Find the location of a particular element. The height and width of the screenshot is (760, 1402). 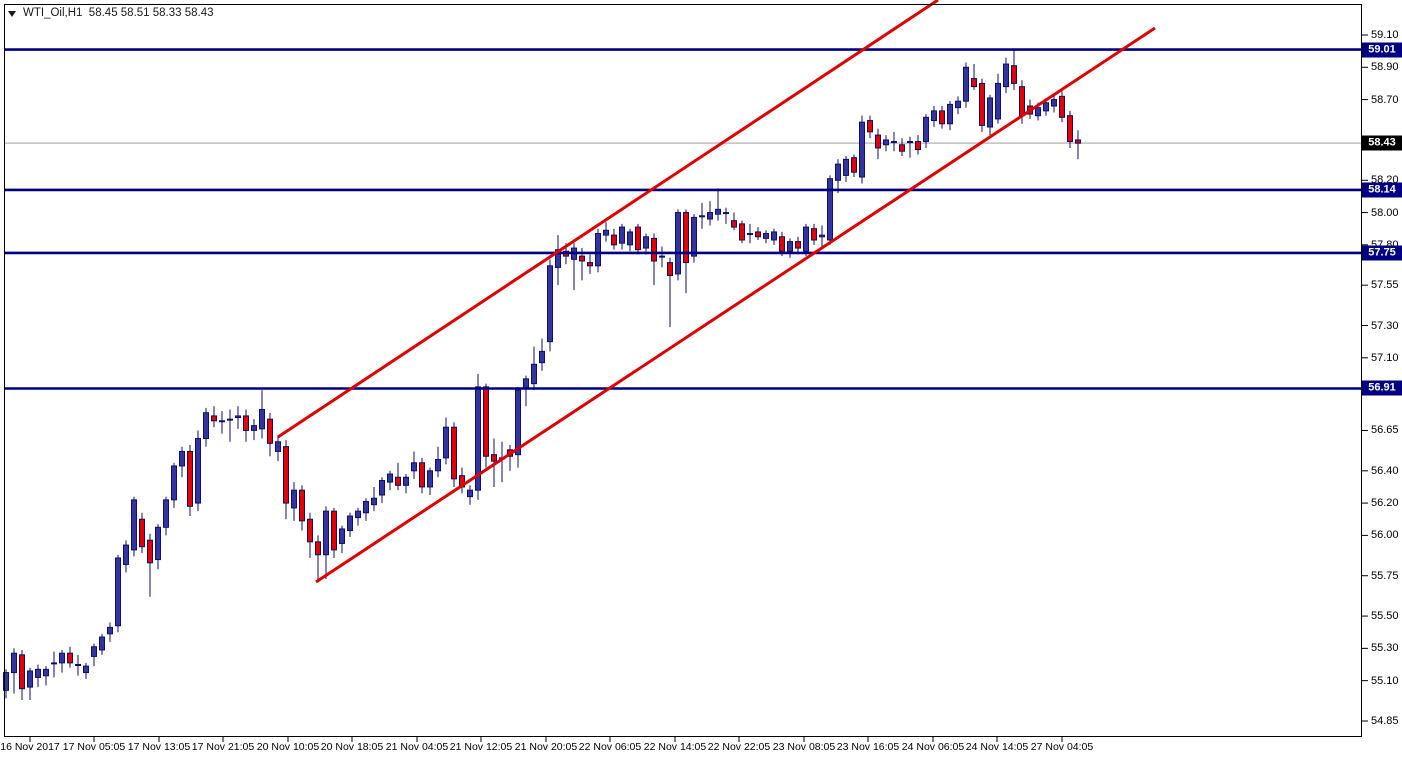

y-axis-tick-label: 57.55 is located at coordinates (1385, 285).